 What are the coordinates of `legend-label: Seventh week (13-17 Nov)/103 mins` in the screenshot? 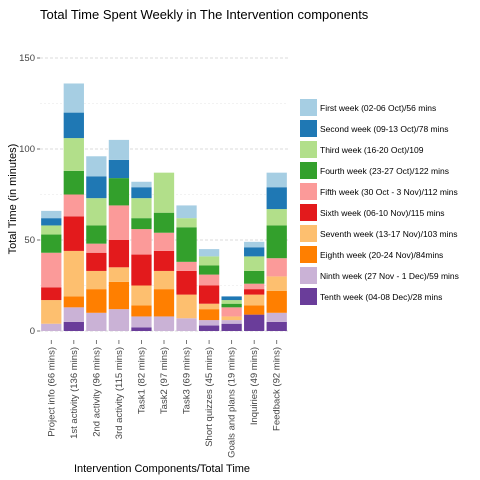 It's located at (389, 234).